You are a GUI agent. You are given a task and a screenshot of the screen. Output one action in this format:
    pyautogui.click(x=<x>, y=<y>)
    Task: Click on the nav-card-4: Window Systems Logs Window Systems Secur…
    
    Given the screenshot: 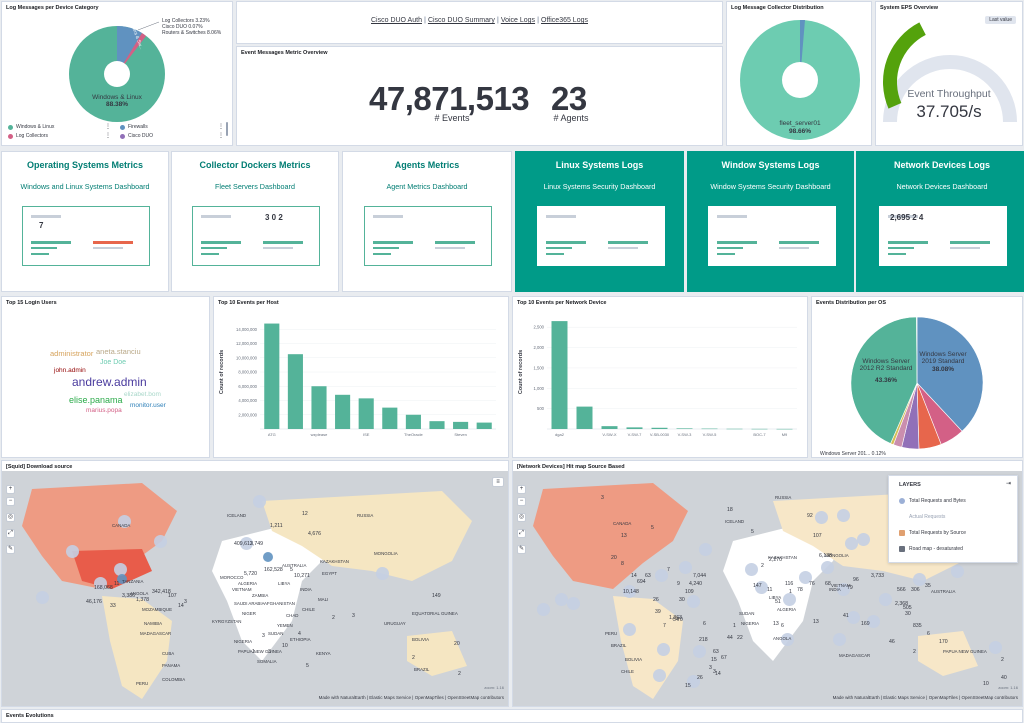 What is the action you would take?
    pyautogui.click(x=770, y=221)
    